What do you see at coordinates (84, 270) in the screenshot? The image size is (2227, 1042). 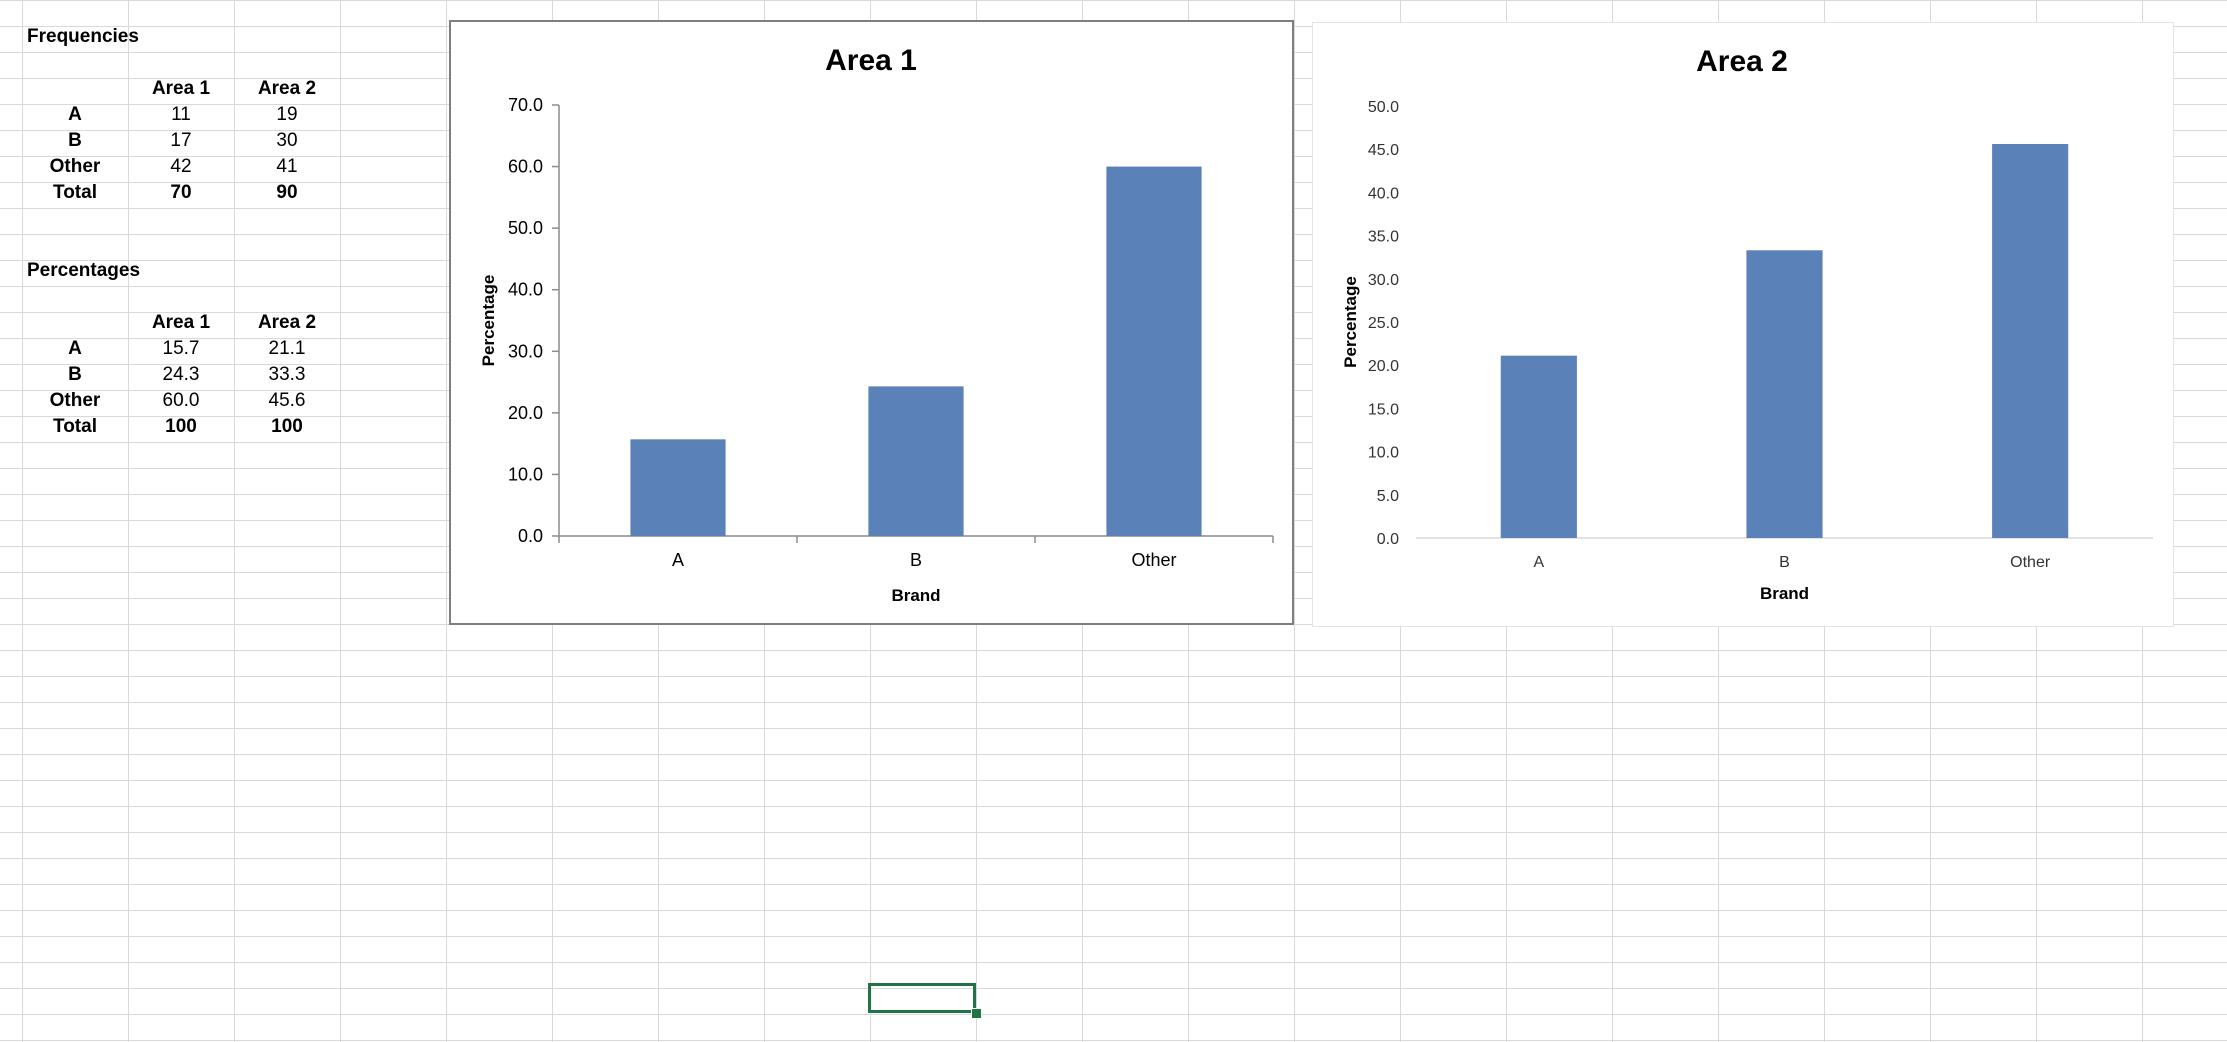 I see `percentages-title: Percentages` at bounding box center [84, 270].